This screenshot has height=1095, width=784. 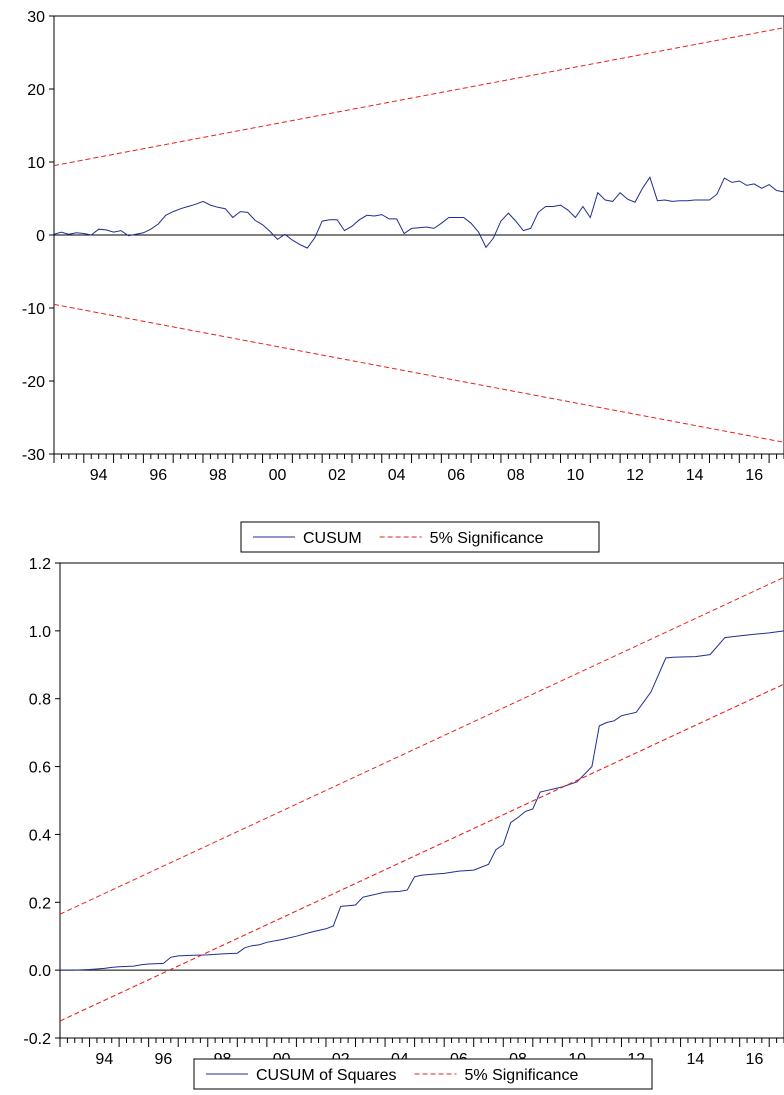 I want to click on cusum-xtick-label: 02, so click(x=337, y=475).